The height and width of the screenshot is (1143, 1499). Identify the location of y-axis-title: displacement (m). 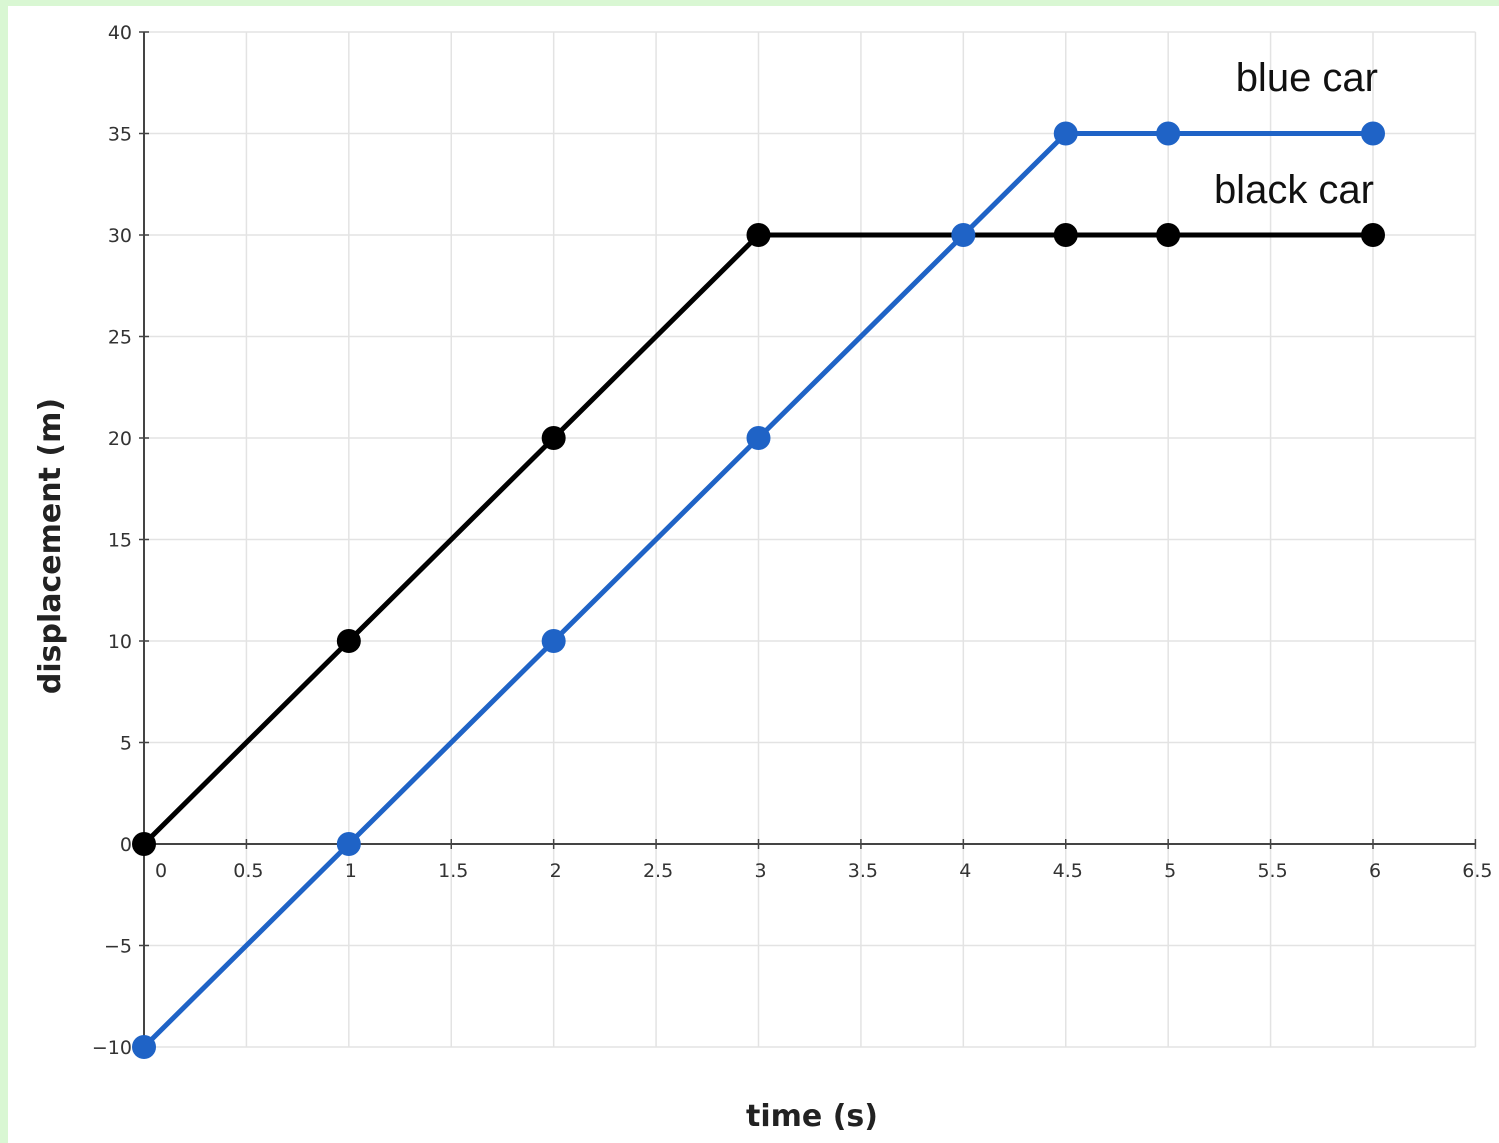
(50, 546).